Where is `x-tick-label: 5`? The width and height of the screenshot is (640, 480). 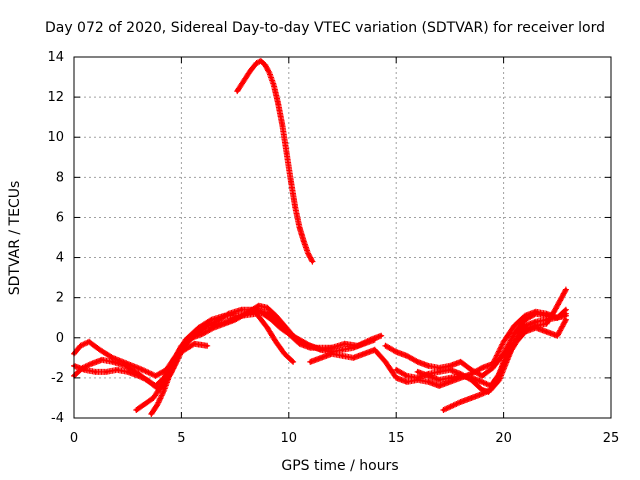
x-tick-label: 5 is located at coordinates (181, 438).